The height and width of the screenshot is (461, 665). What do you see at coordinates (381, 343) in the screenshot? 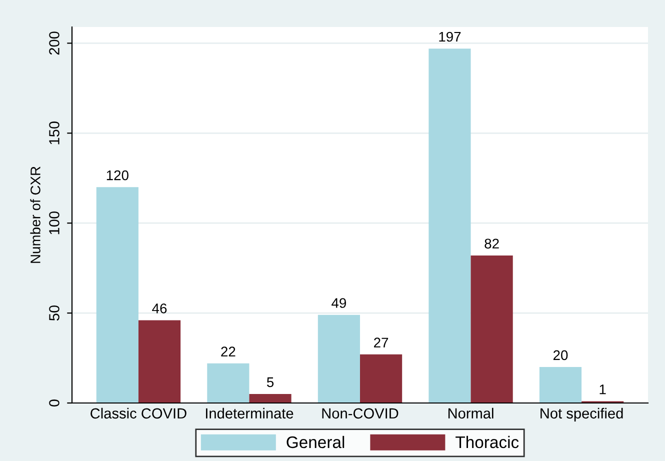
I see `data-label: 27` at bounding box center [381, 343].